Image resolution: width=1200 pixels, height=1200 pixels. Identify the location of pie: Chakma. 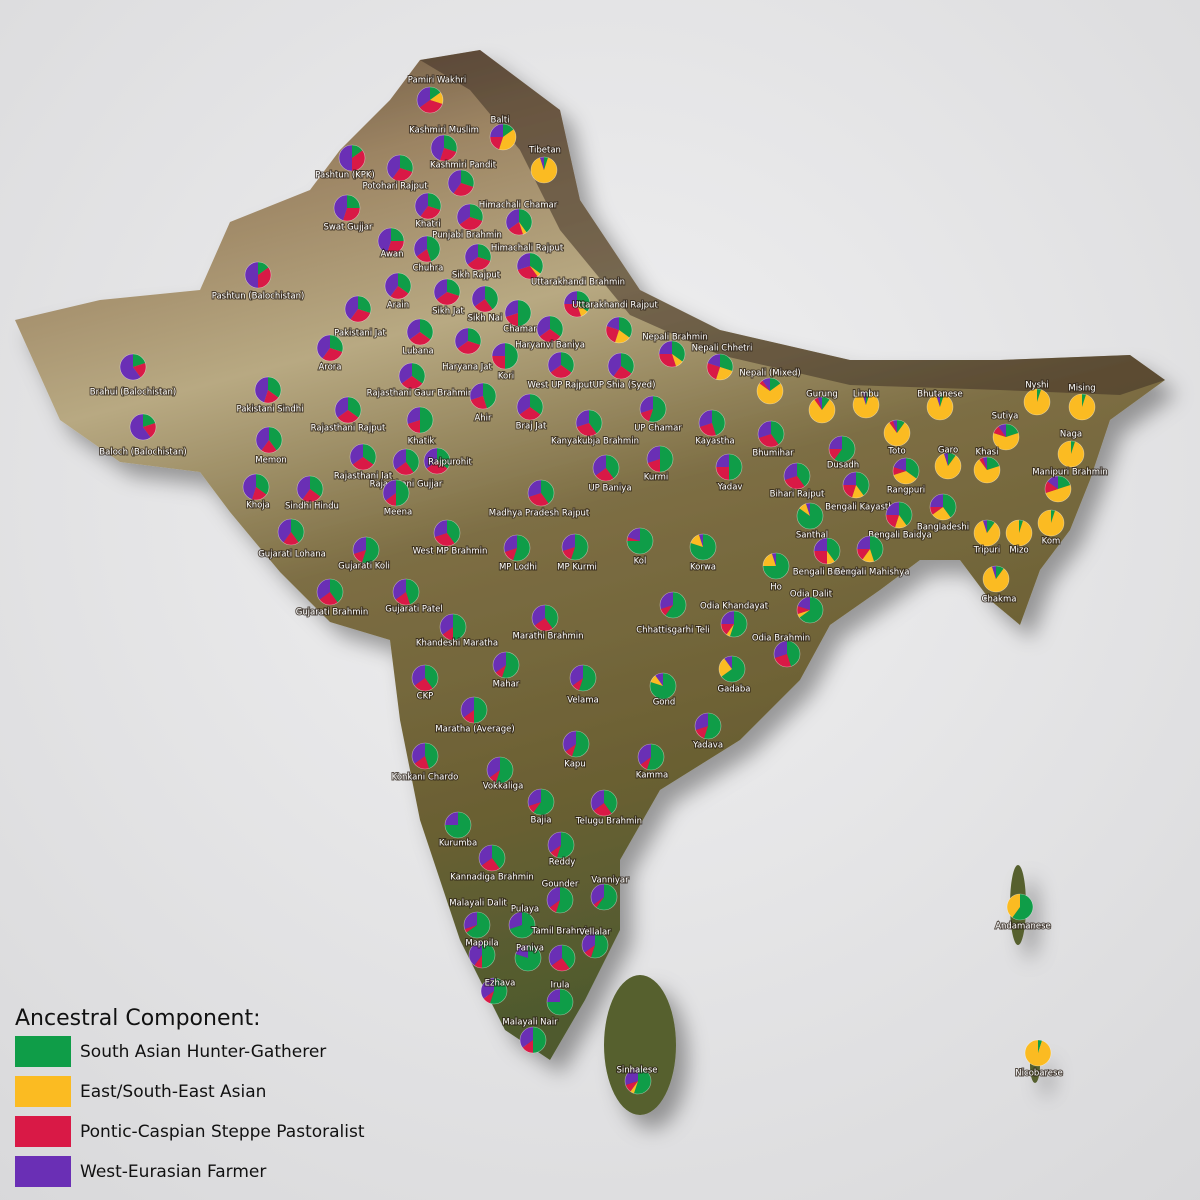
(999, 585).